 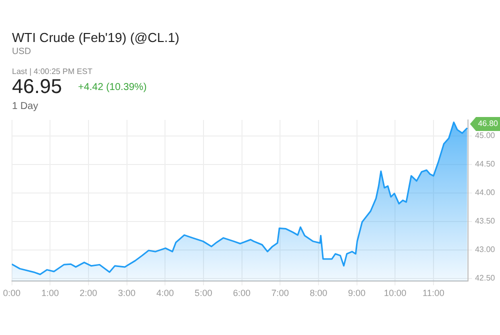 I want to click on y-tick-label: 44.50, so click(x=485, y=164).